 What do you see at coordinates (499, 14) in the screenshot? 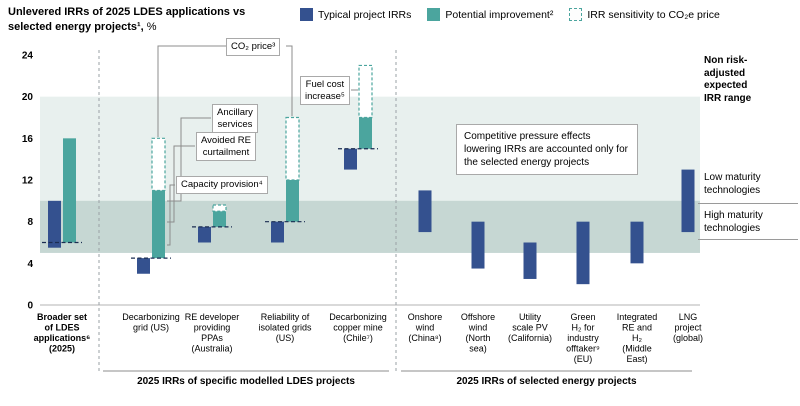
I see `legend-label-improvement: Potential improvement²` at bounding box center [499, 14].